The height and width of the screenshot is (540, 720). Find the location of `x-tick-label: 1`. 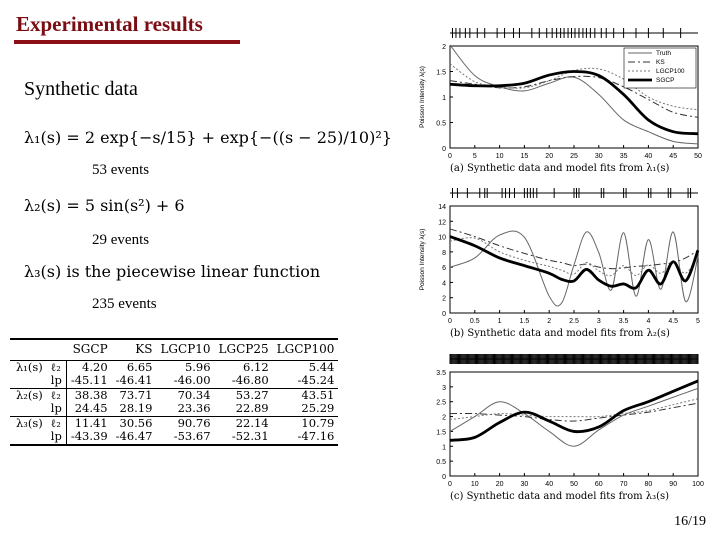

x-tick-label: 1 is located at coordinates (500, 321).